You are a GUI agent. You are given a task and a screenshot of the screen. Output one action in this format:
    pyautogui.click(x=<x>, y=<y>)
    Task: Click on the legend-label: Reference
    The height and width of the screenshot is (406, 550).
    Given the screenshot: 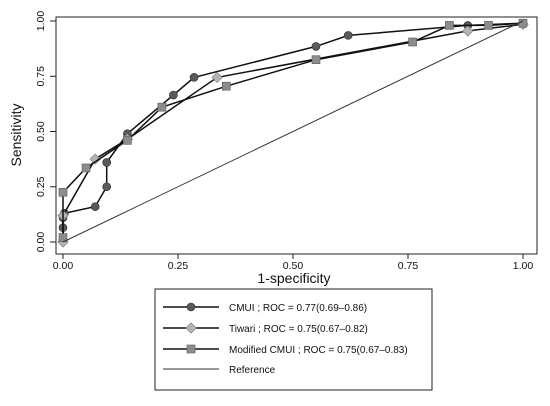 What is the action you would take?
    pyautogui.click(x=252, y=370)
    